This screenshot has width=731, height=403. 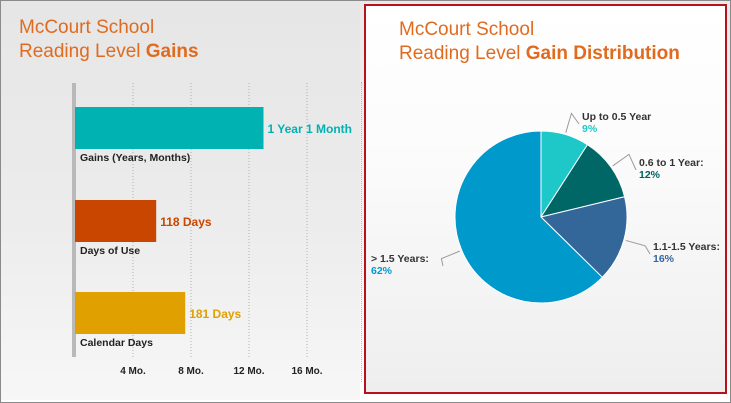 I want to click on pie-slice-label: Up to 0.5 Year, so click(x=616, y=117).